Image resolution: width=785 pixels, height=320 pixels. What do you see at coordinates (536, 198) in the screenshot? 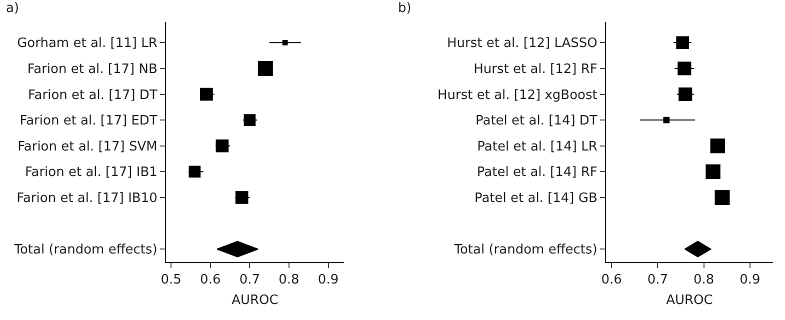
I see `y-tick-label: Patel et al. [14] GB` at bounding box center [536, 198].